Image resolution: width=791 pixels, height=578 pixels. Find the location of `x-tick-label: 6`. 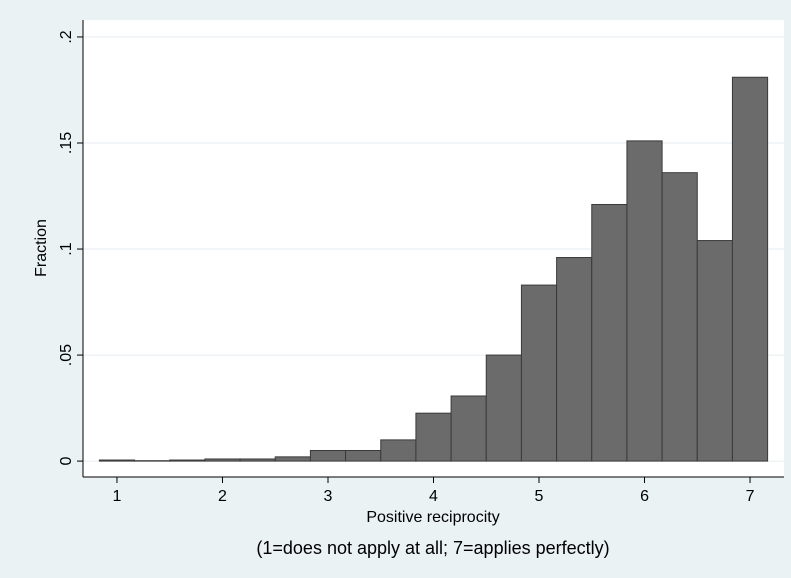

x-tick-label: 6 is located at coordinates (644, 496).